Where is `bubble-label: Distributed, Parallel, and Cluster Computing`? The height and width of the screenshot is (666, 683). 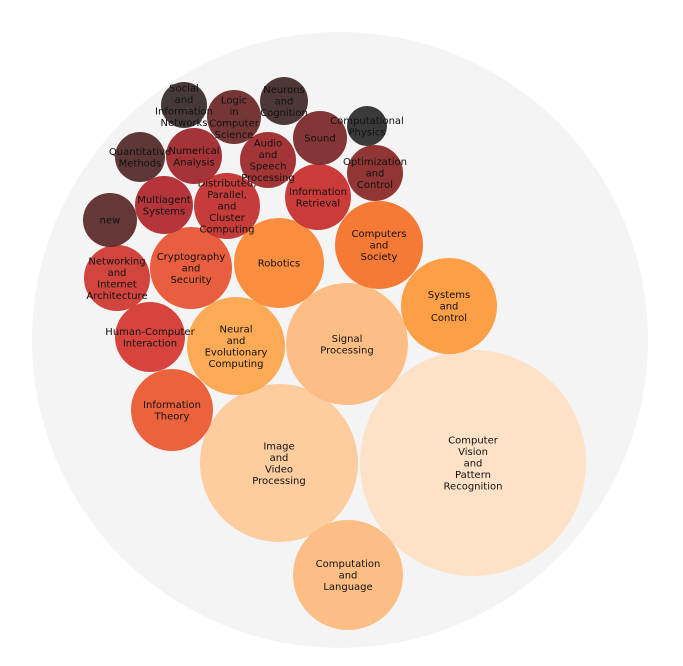
bubble-label: Distributed, Parallel, and Cluster Computing is located at coordinates (227, 207).